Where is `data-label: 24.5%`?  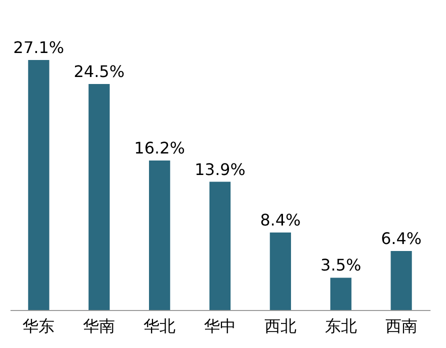 data-label: 24.5% is located at coordinates (99, 71).